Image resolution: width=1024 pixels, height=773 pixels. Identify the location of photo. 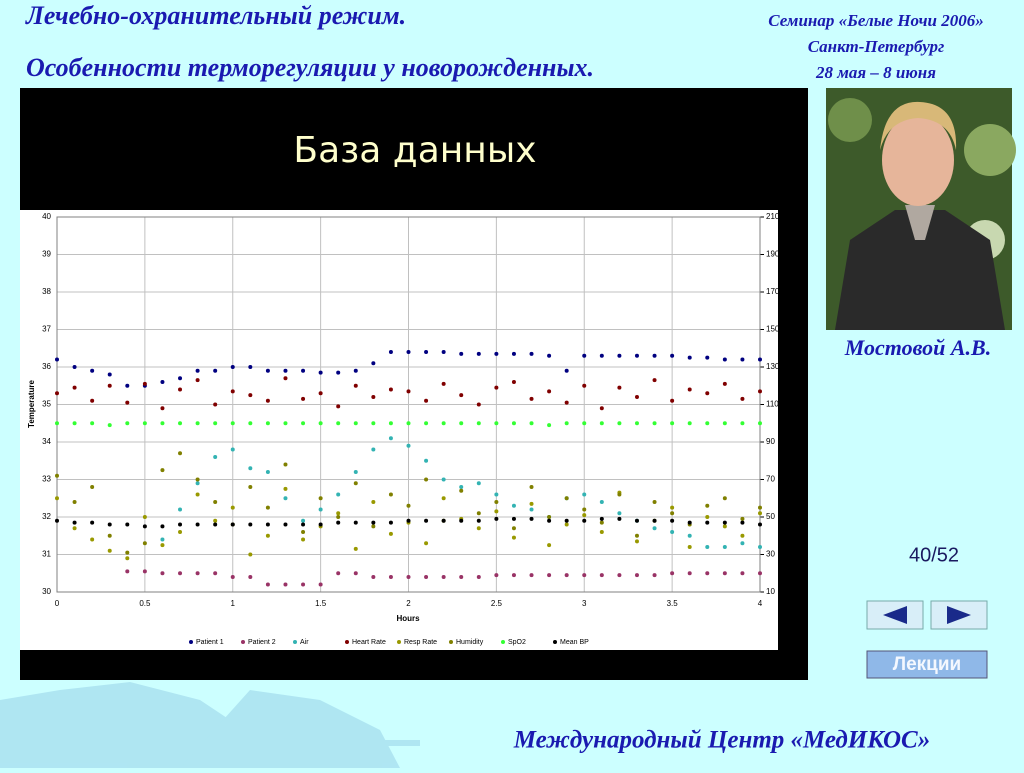
(921, 209).